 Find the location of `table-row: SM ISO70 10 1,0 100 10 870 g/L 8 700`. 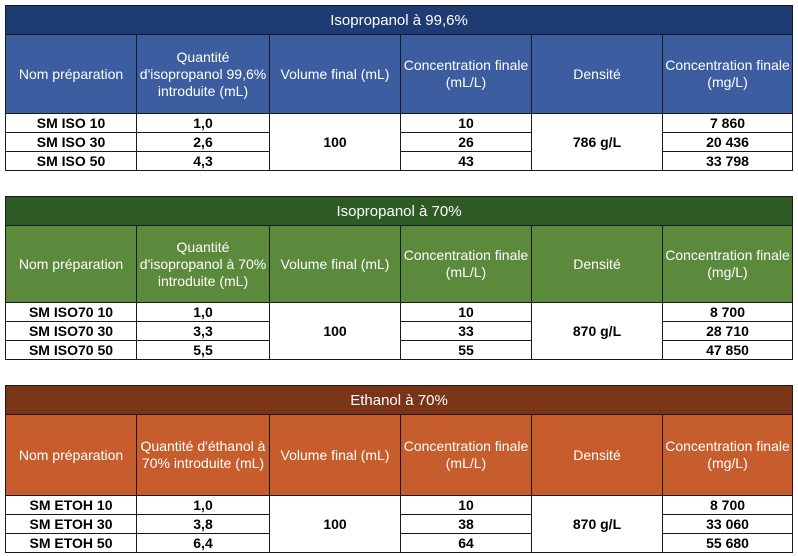

table-row: SM ISO70 10 1,0 100 10 870 g/L 8 700 is located at coordinates (399, 331).